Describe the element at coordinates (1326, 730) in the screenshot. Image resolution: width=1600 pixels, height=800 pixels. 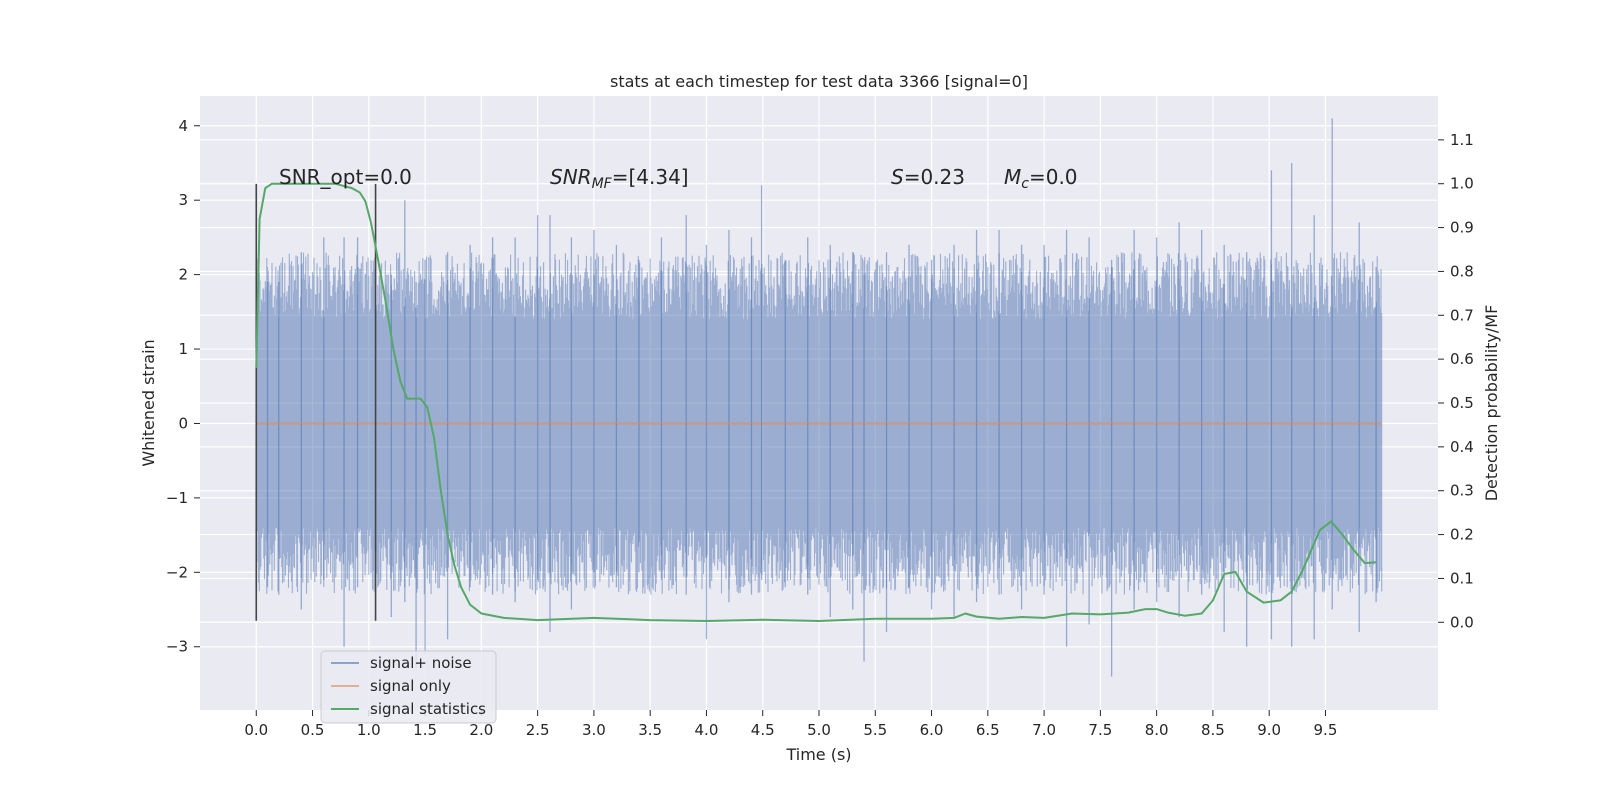
I see `x-tick-label: 9.5` at that location.